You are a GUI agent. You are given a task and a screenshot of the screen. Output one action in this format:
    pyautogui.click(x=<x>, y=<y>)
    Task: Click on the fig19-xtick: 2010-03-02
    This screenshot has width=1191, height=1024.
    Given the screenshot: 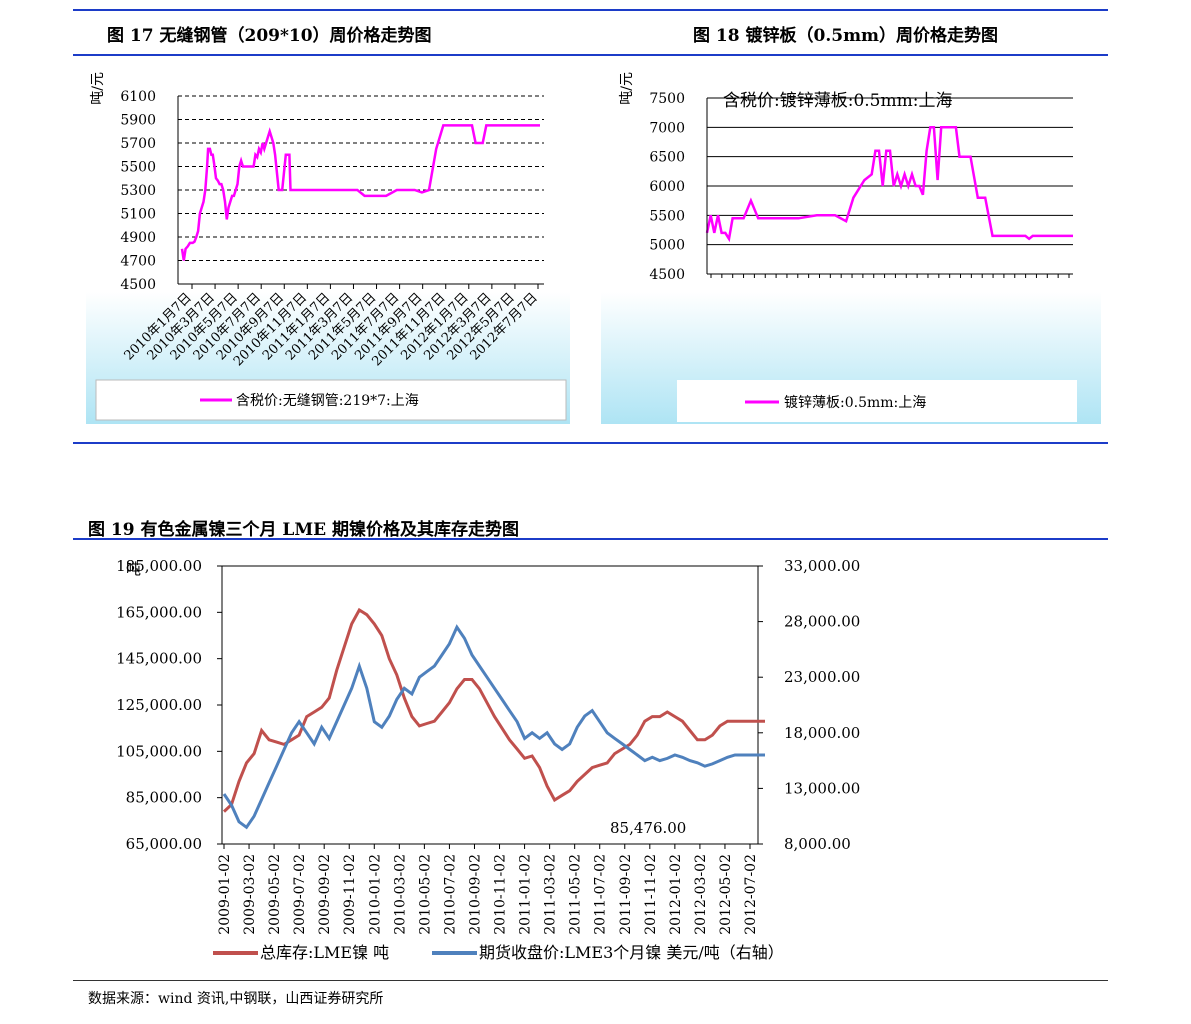 What is the action you would take?
    pyautogui.click(x=400, y=894)
    